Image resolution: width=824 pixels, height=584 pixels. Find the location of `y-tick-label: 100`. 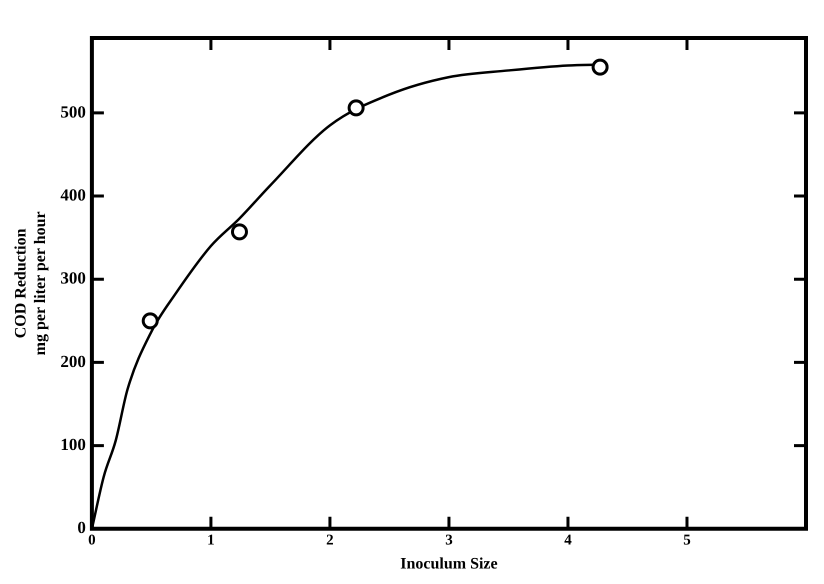

y-tick-label: 100 is located at coordinates (73, 444).